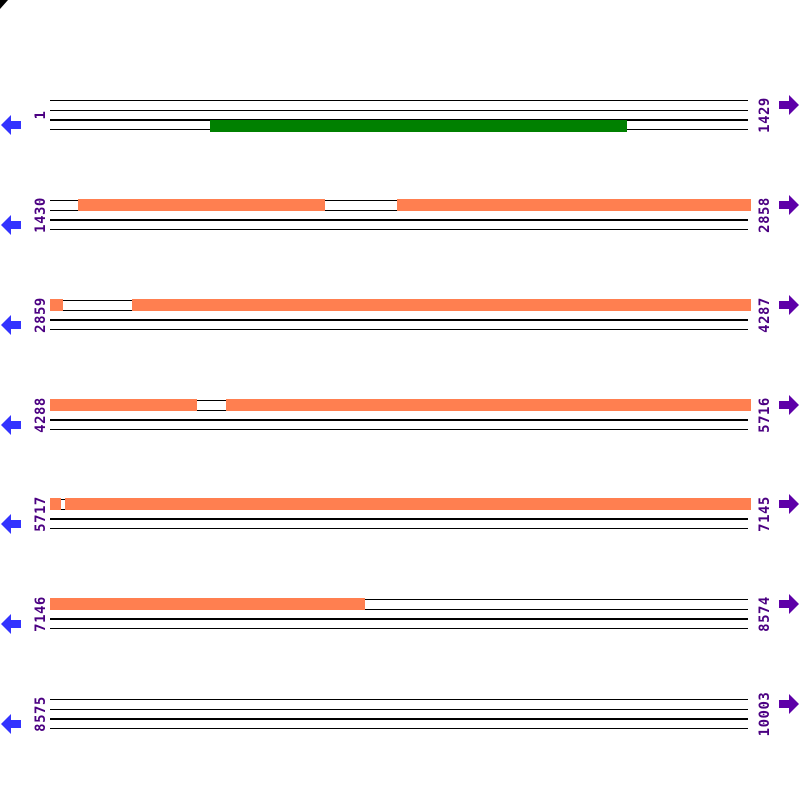 The image size is (800, 800). Describe the element at coordinates (765, 114) in the screenshot. I see `row-end-position: 1429` at that location.